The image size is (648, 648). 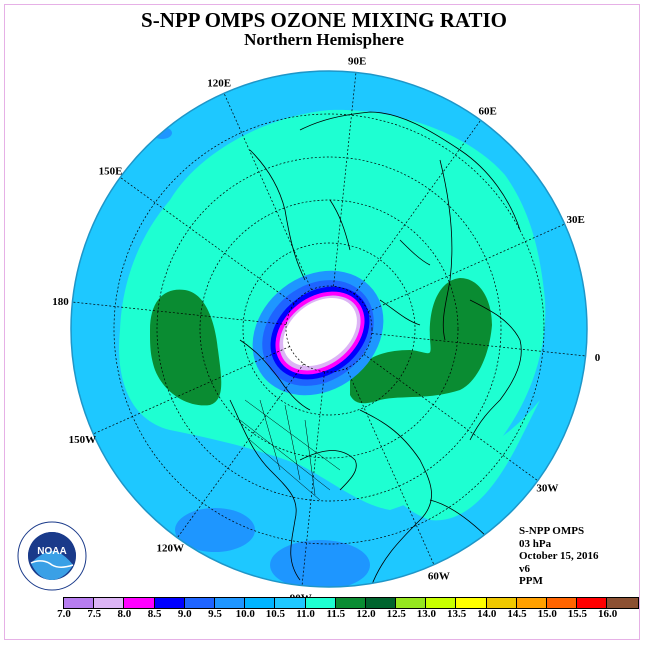 I want to click on colorbar-tick-label: 15.0, so click(x=547, y=614).